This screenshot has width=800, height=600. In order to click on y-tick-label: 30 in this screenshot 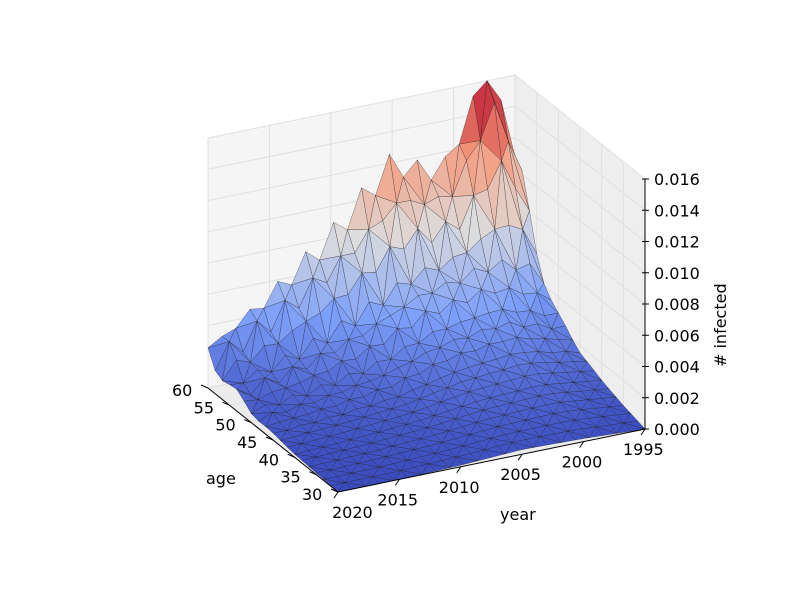, I will do `click(312, 494)`.